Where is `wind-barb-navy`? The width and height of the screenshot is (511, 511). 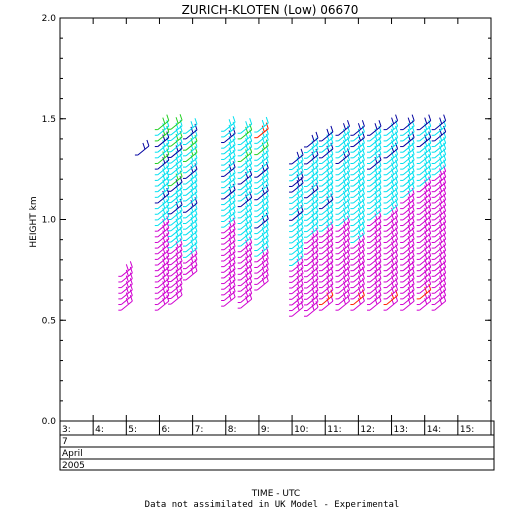
wind-barb-navy is located at coordinates (175, 150).